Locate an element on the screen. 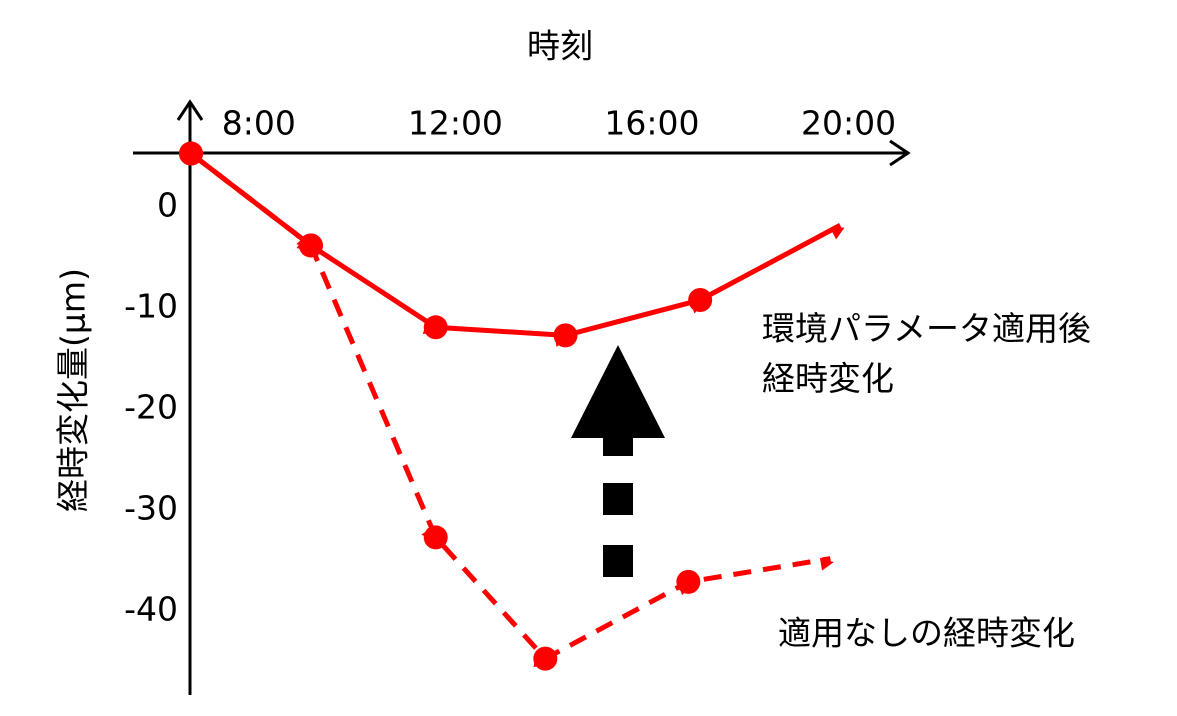  y-tick-label: -40 is located at coordinates (151, 609).